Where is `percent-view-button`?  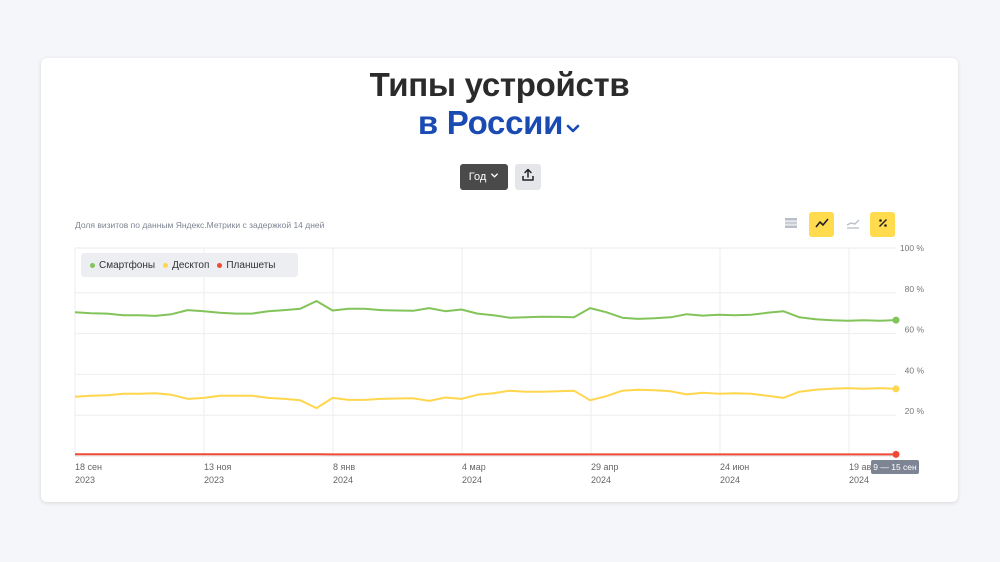 percent-view-button is located at coordinates (882, 224).